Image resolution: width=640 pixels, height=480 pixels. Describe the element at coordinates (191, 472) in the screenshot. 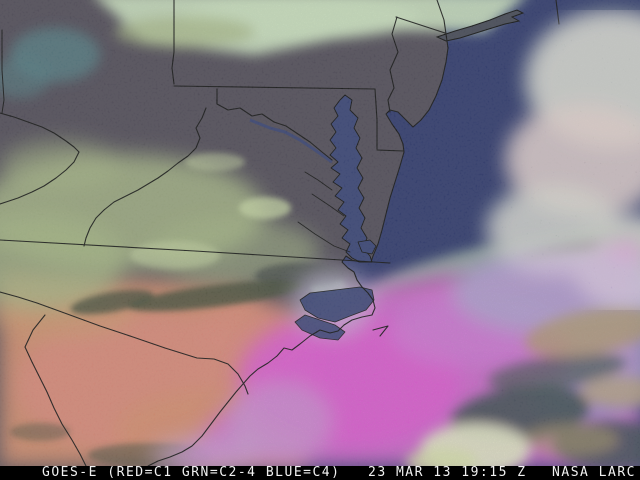

I see `product-label: GOES-E (RED=C1 GRN=C2-4 BLUE=C4)` at that location.